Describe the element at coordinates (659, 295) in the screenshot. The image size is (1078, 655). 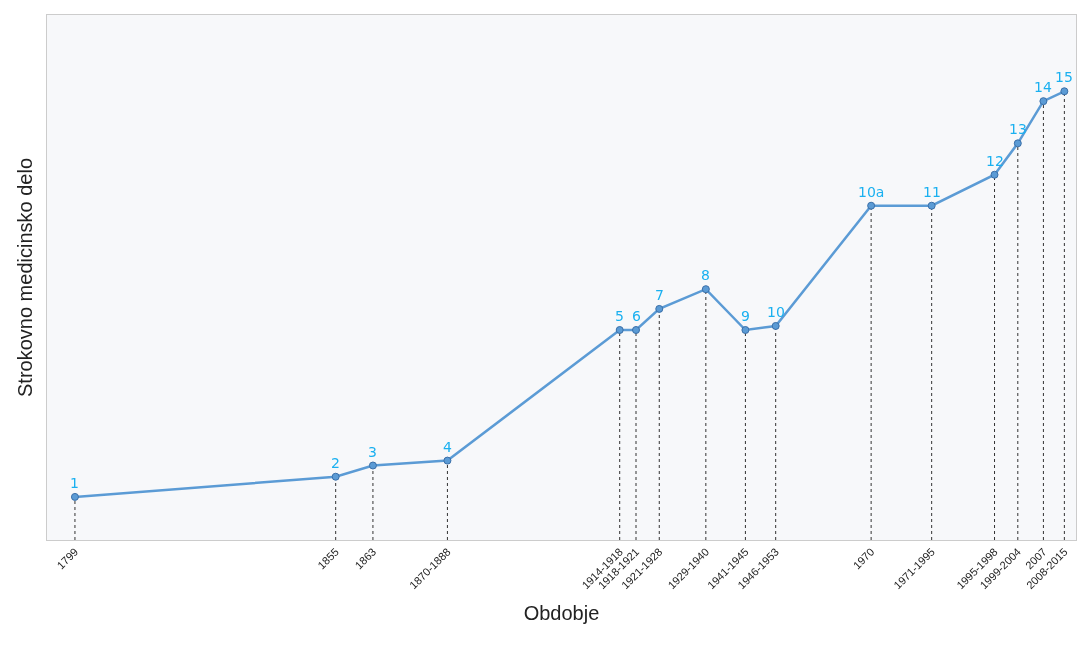
I see `annotation: 7` at that location.